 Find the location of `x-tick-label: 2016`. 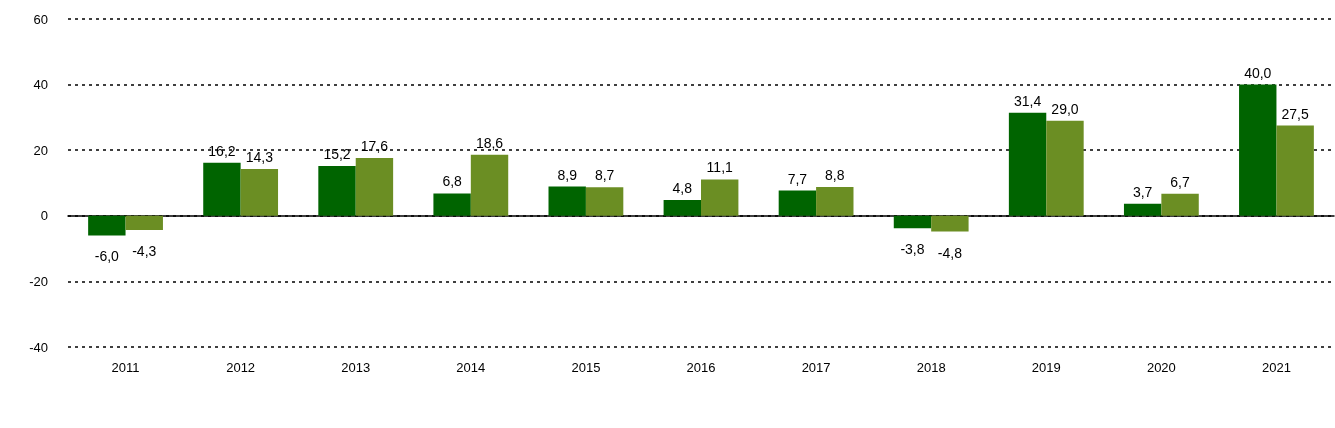

x-tick-label: 2016 is located at coordinates (701, 367).